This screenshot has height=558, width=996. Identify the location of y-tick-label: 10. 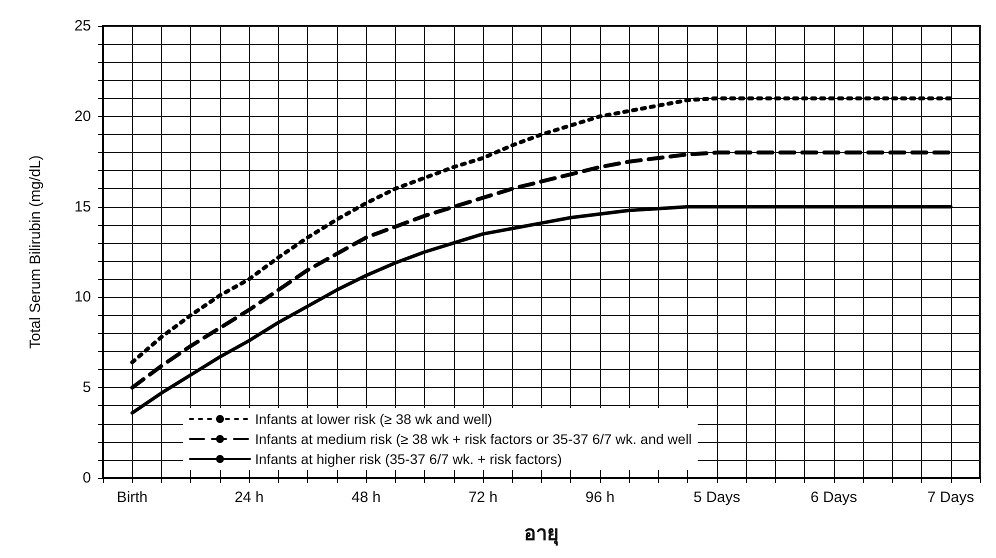
(82, 297).